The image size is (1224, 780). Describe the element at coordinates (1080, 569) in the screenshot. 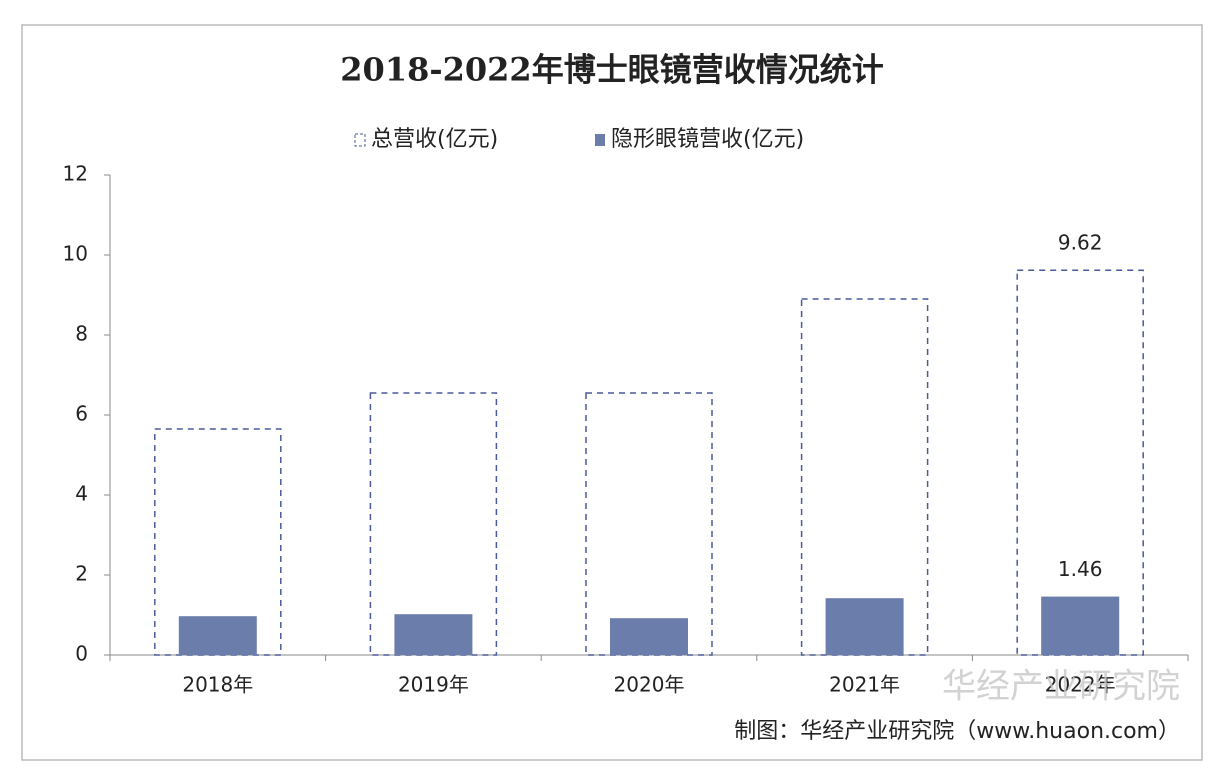

I see `value-label: 1.46` at that location.